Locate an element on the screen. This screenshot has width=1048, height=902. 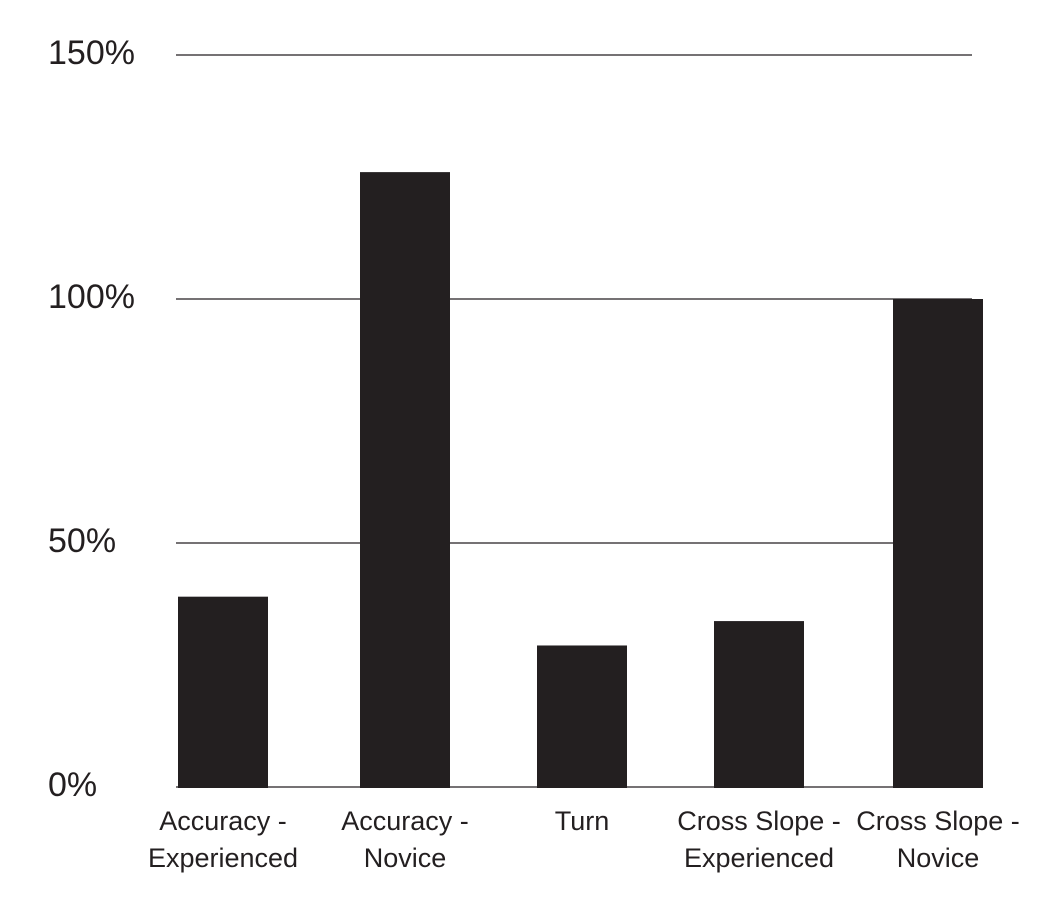
y-tick-label: 150% is located at coordinates (91, 53).